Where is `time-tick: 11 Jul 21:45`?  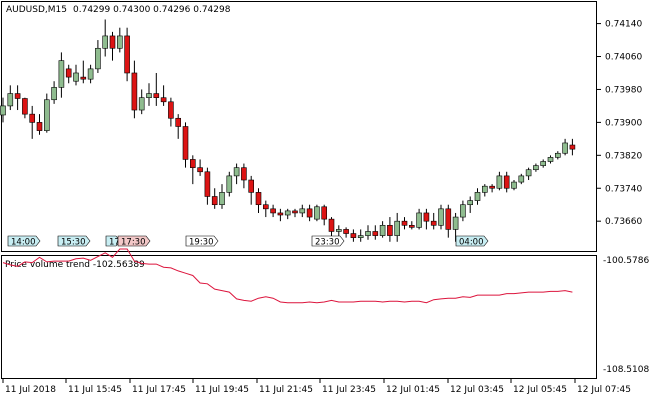 time-tick: 11 Jul 21:45 is located at coordinates (284, 387).